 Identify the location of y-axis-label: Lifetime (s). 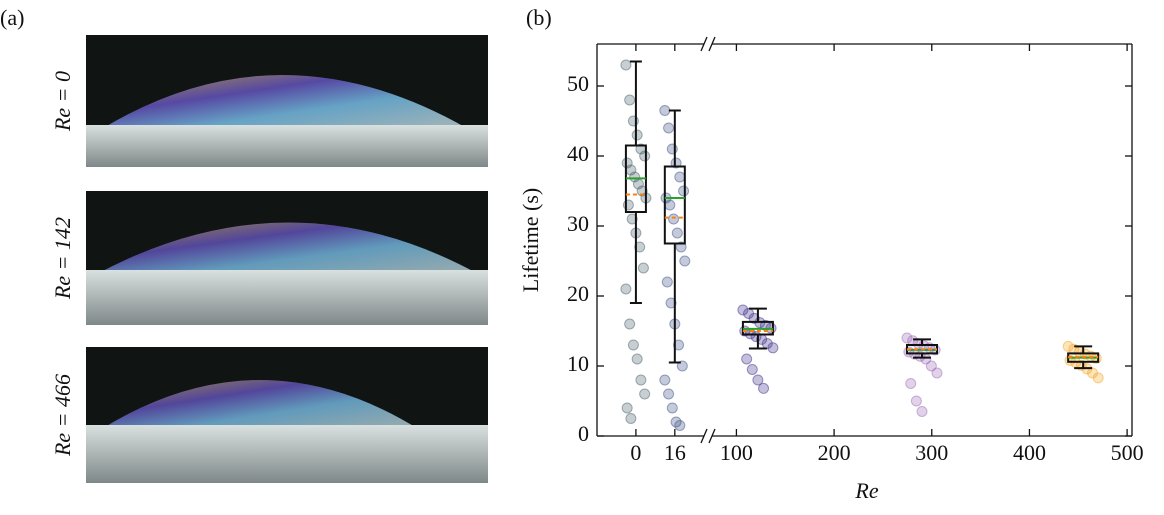
(530, 240).